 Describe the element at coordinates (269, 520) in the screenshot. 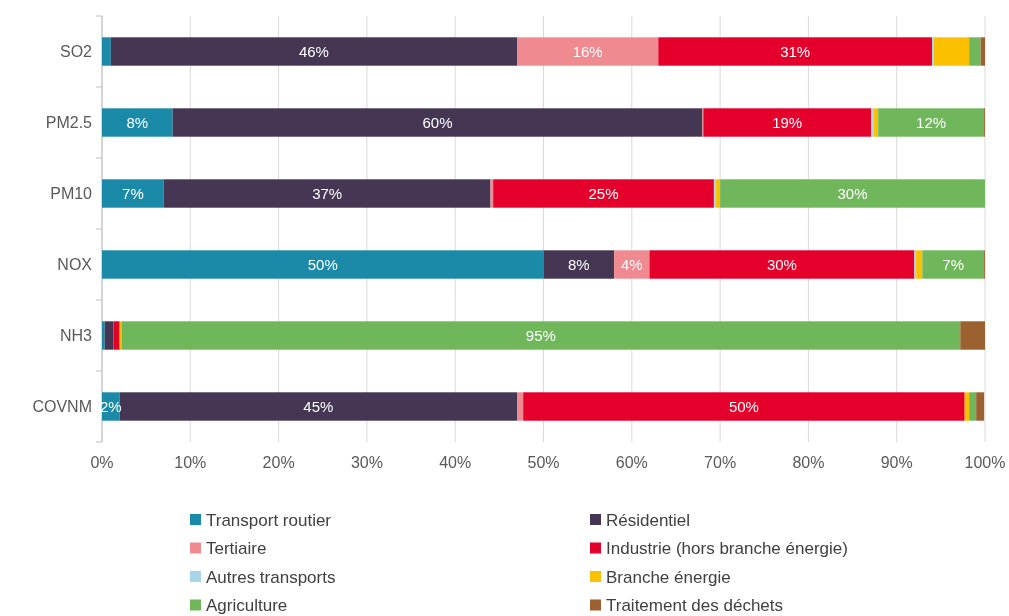

I see `legend-label: Transport routier` at that location.